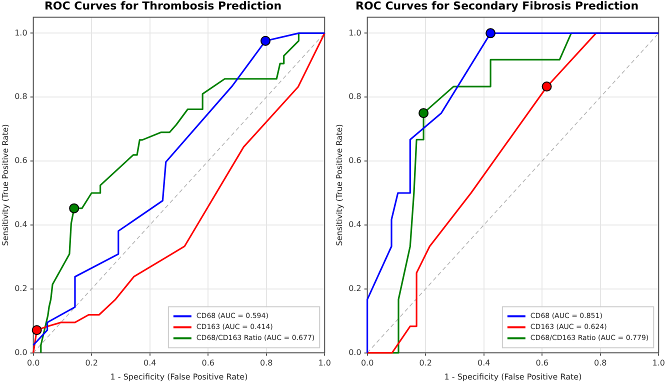 The width and height of the screenshot is (669, 385). Describe the element at coordinates (497, 6) in the screenshot. I see `chart-title: ROC Curves for Secondary Fibrosis Prediction` at that location.